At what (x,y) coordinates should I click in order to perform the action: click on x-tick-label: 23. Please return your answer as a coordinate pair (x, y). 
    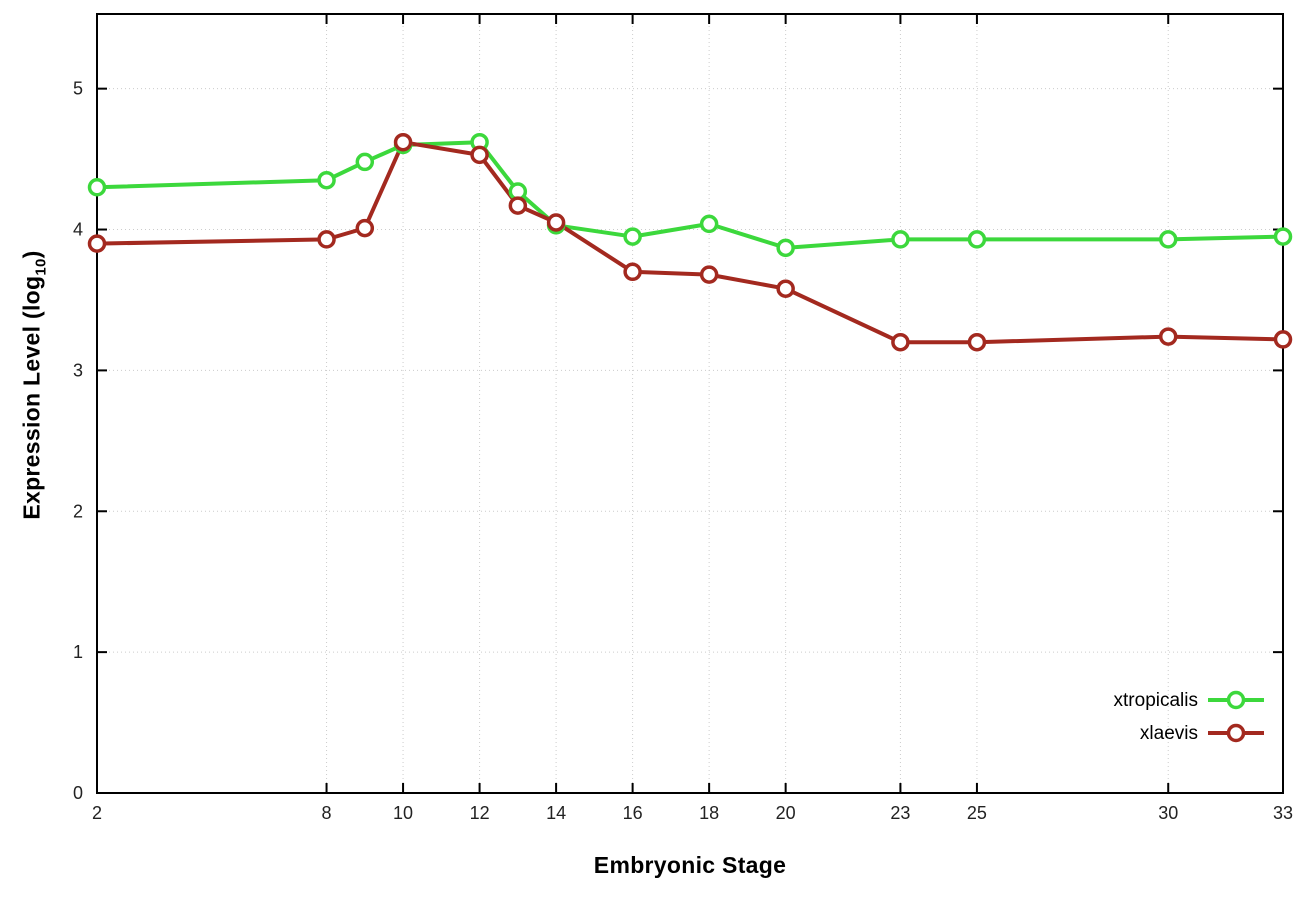
    Looking at the image, I should click on (900, 813).